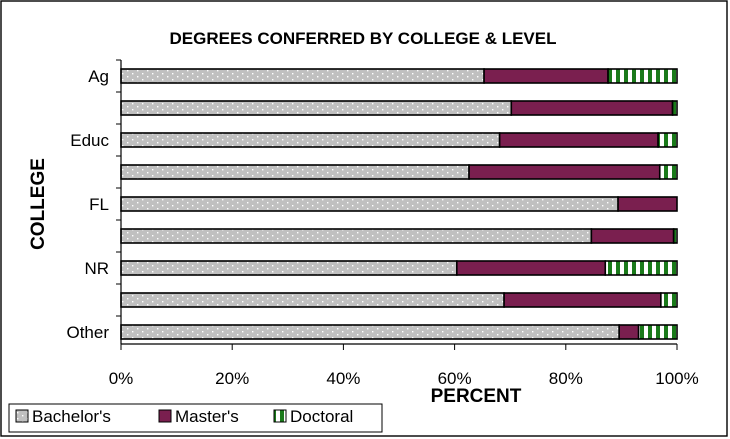  I want to click on x-tick-label: 80%, so click(566, 378).